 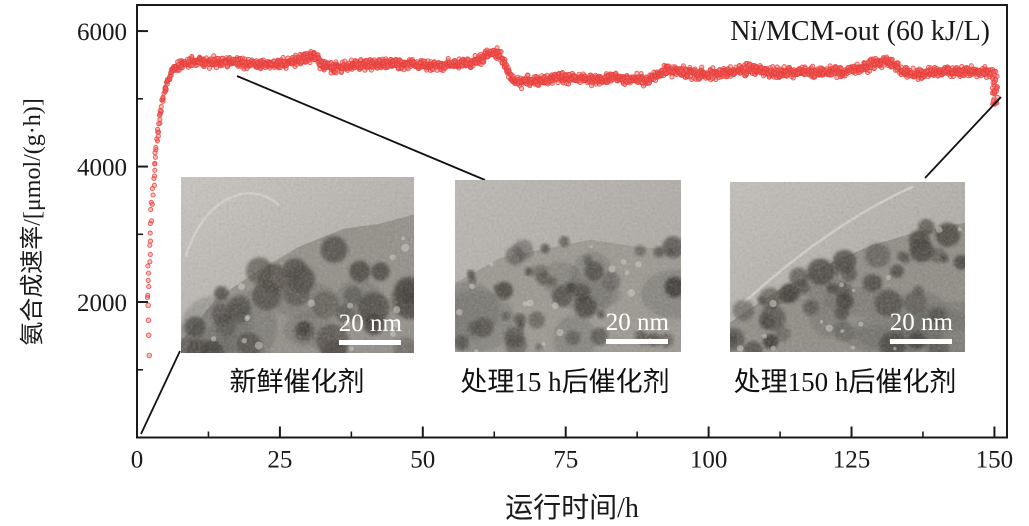 I want to click on svg-text: 0, so click(x=137, y=460).